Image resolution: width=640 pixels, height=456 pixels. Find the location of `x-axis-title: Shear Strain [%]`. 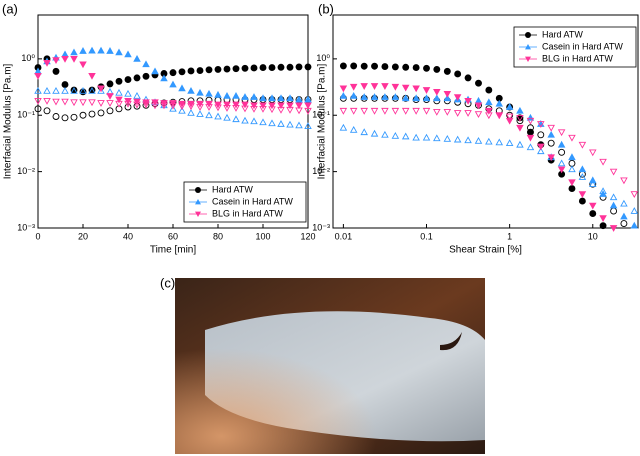

x-axis-title: Shear Strain [%] is located at coordinates (485, 250).